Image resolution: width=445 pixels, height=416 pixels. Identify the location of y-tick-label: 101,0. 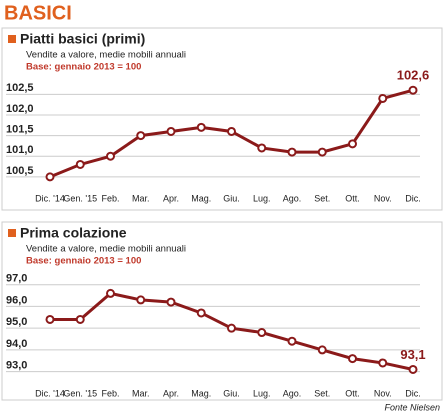
(20, 150).